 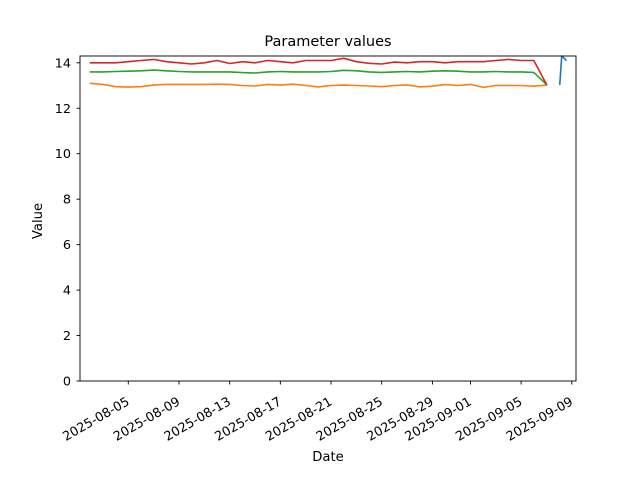 I want to click on y-tick-label: 6, so click(x=67, y=245).